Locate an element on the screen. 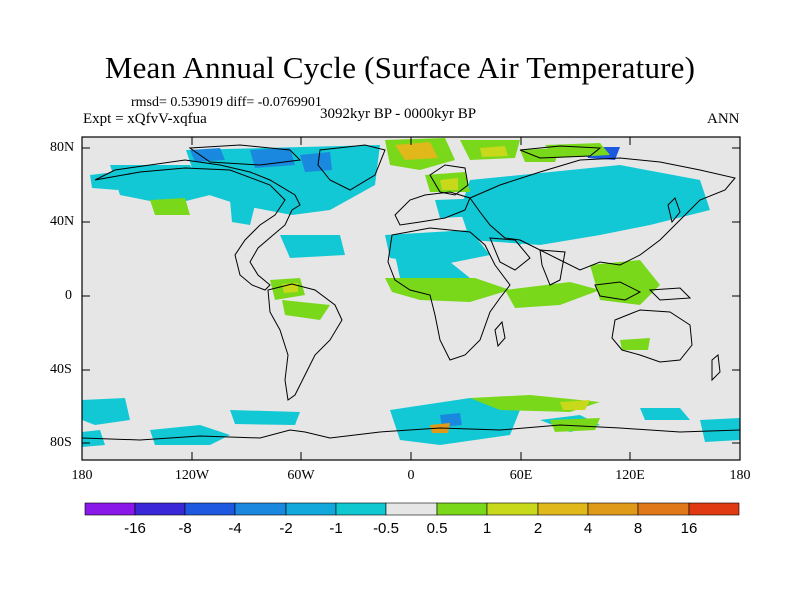 This screenshot has height=600, width=800. colorbar-label: -1 is located at coordinates (335, 528).